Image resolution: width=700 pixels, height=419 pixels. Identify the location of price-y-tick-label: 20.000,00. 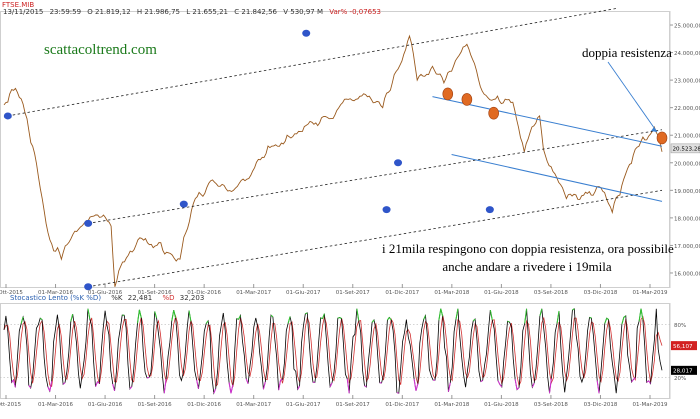
(687, 164).